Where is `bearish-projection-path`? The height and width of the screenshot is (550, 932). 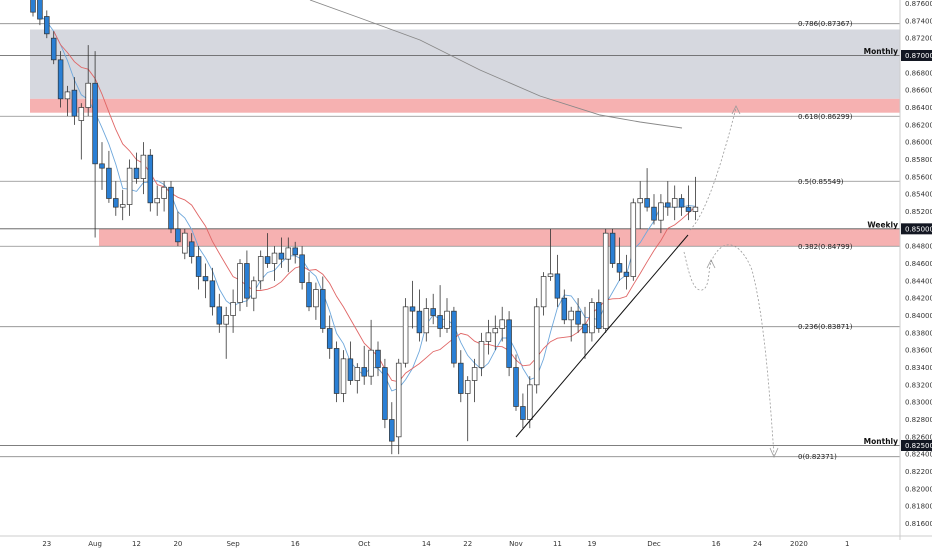
bearish-projection-path is located at coordinates (742, 350).